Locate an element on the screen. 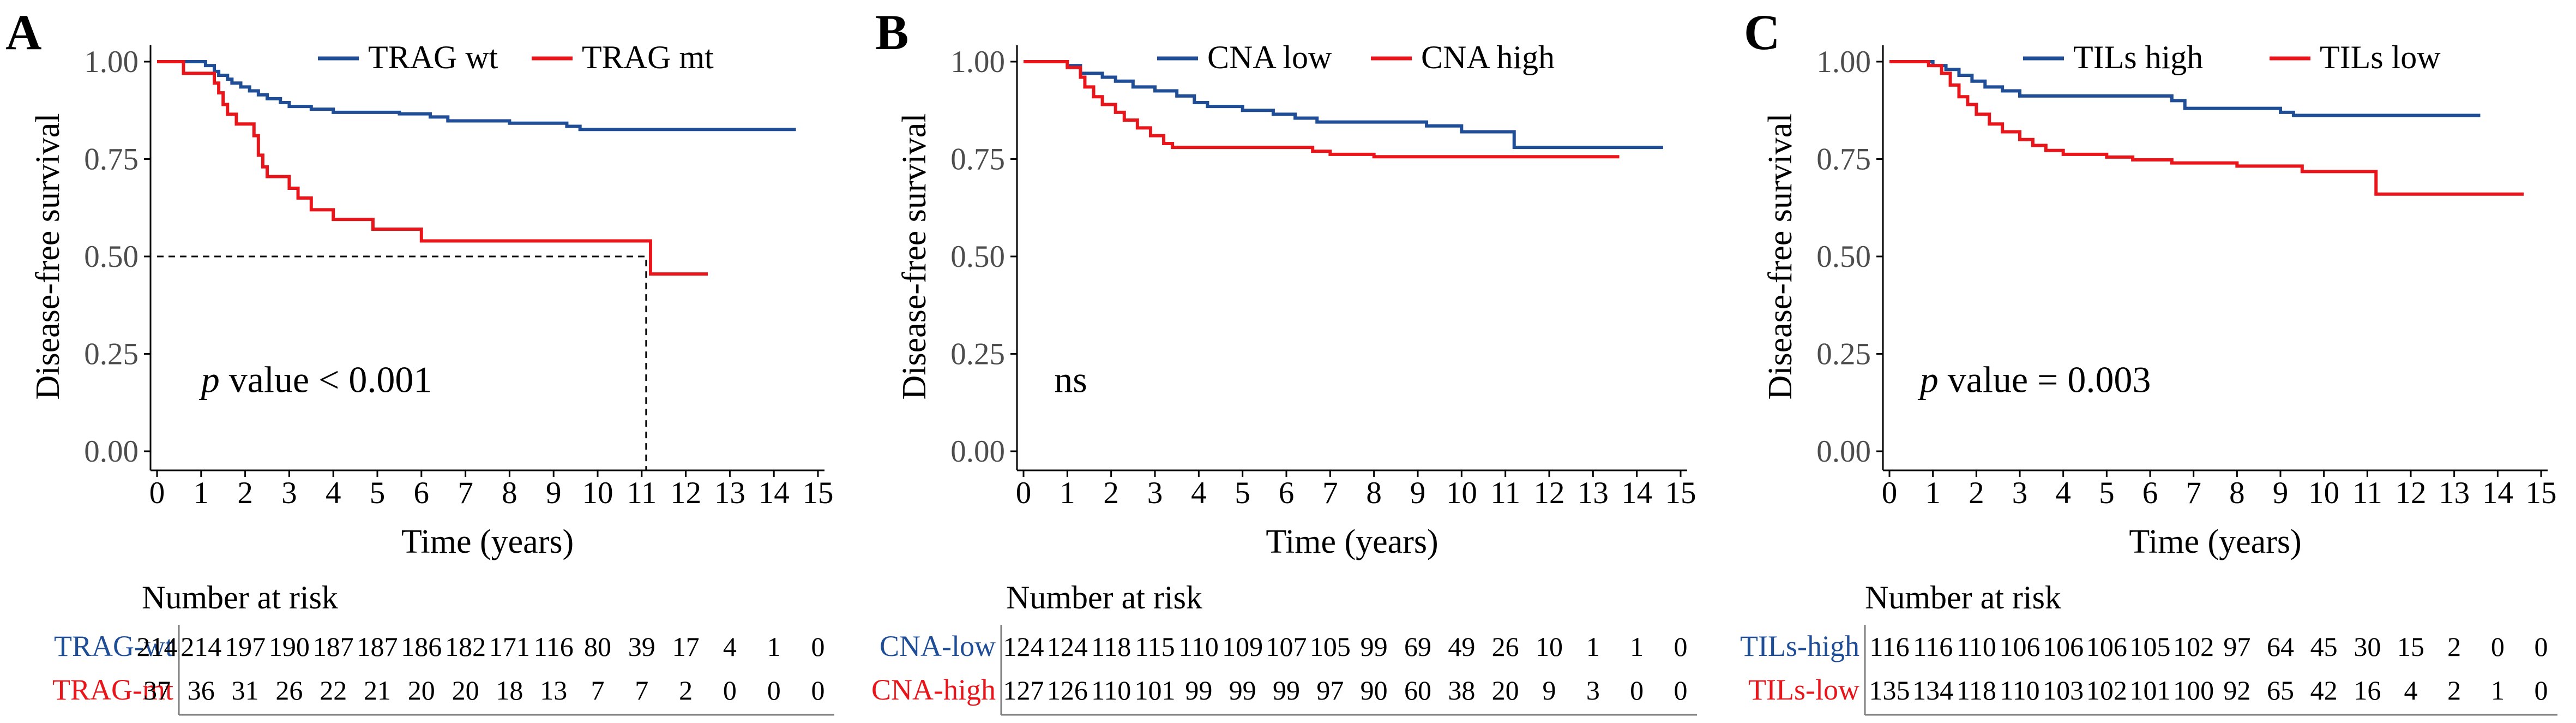 The image size is (2576, 723). risk-cell: 90 is located at coordinates (1374, 690).